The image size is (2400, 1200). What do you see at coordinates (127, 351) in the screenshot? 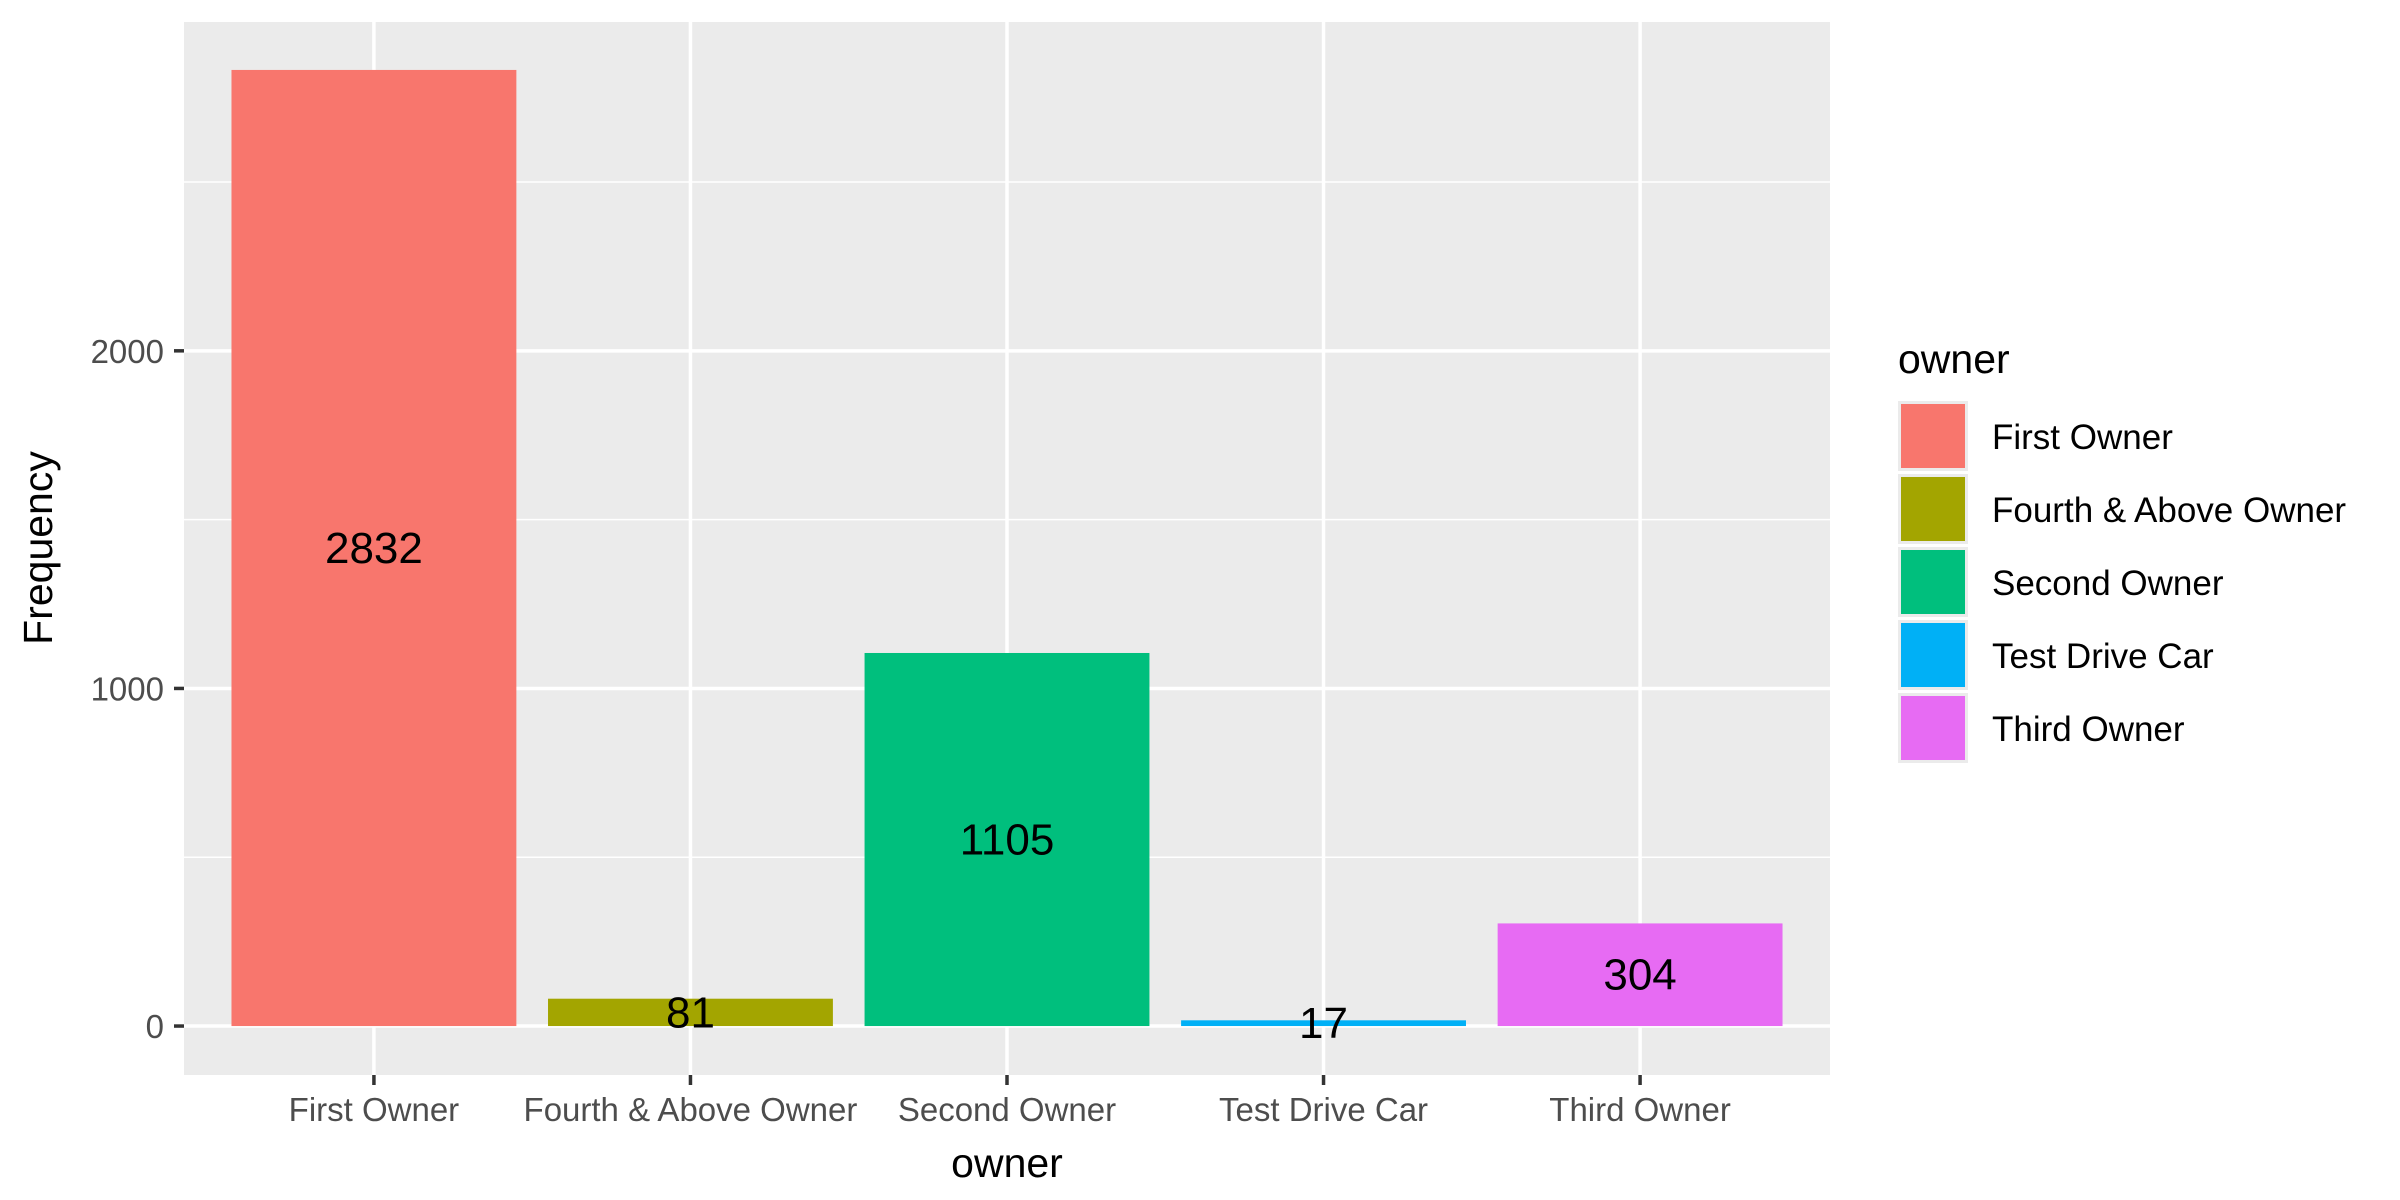
I see `y-tick-label: 2000` at bounding box center [127, 351].